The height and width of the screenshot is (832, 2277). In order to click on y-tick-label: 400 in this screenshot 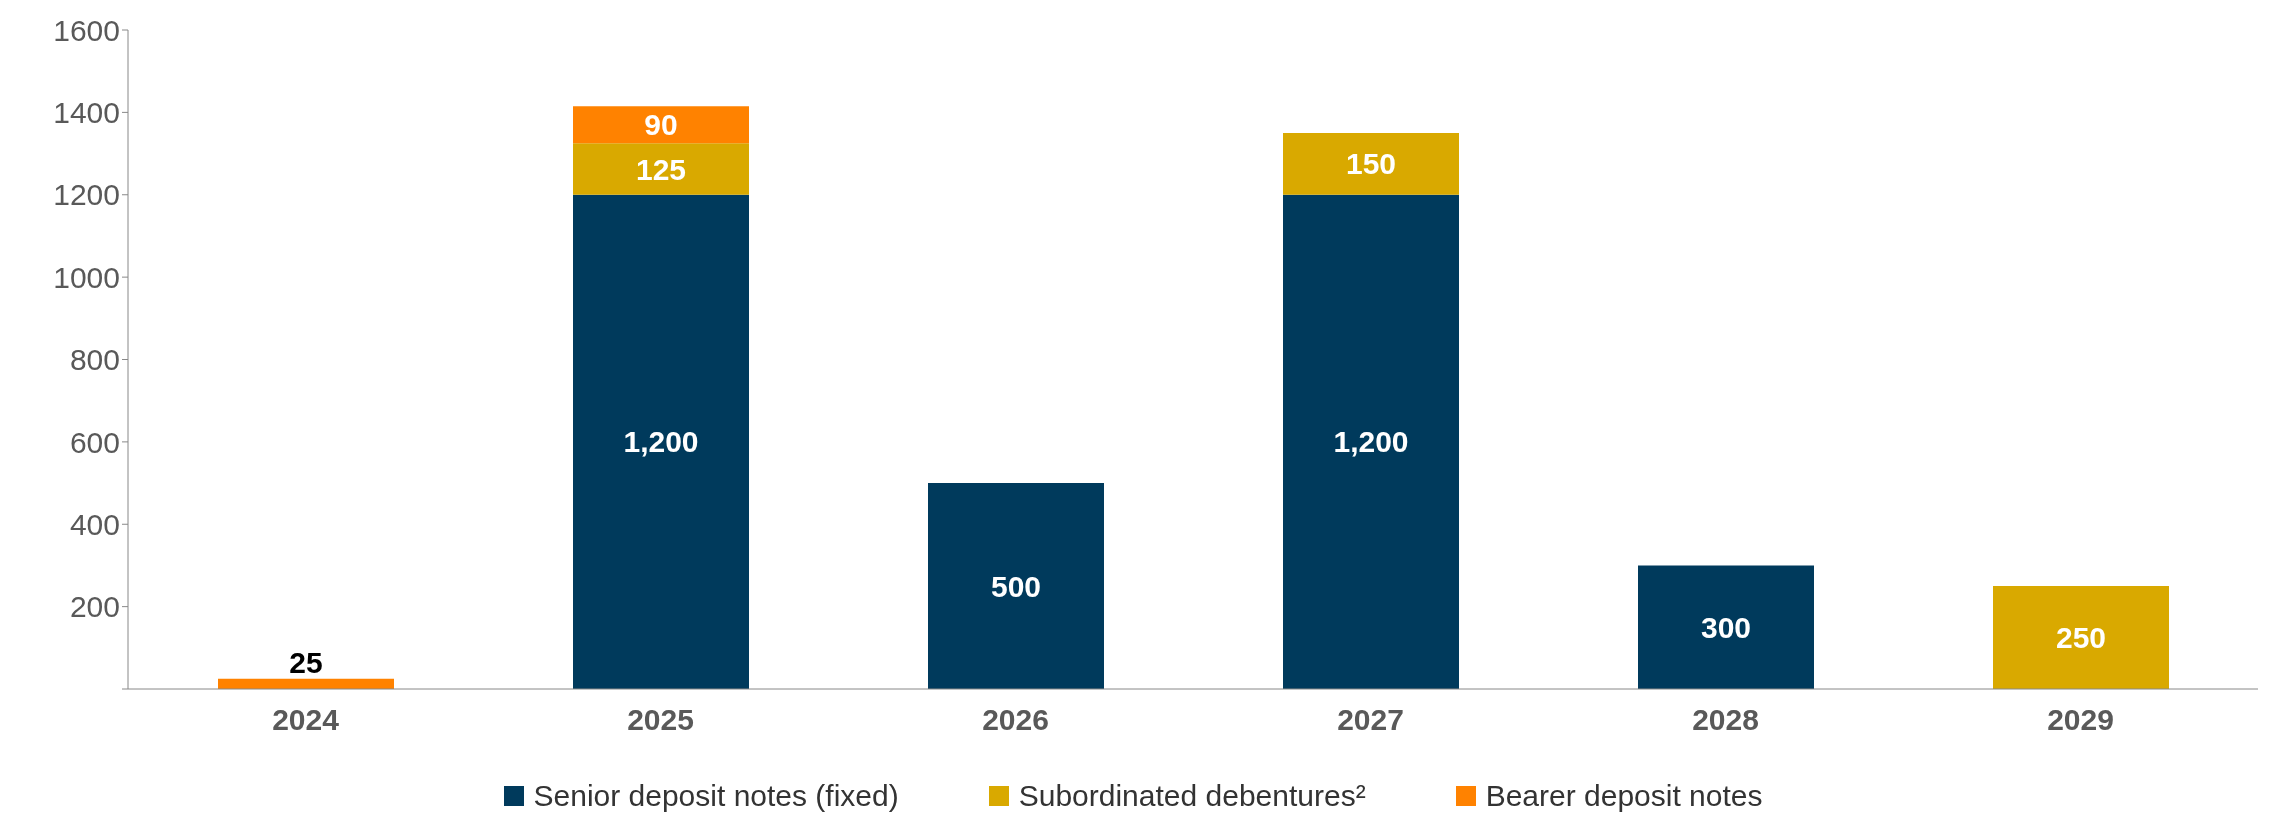, I will do `click(94, 524)`.